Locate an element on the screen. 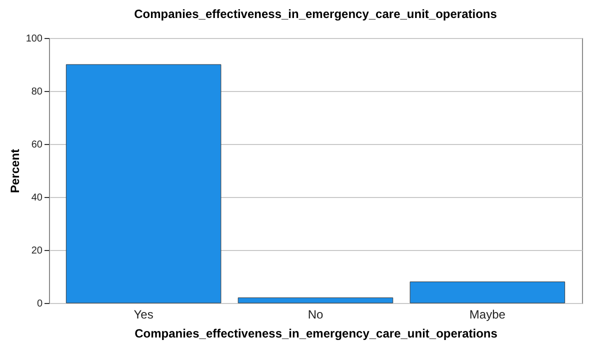 The width and height of the screenshot is (606, 358). x-axis-title: Companies_effectiveness_in_emergency_care_unit_operations is located at coordinates (316, 333).